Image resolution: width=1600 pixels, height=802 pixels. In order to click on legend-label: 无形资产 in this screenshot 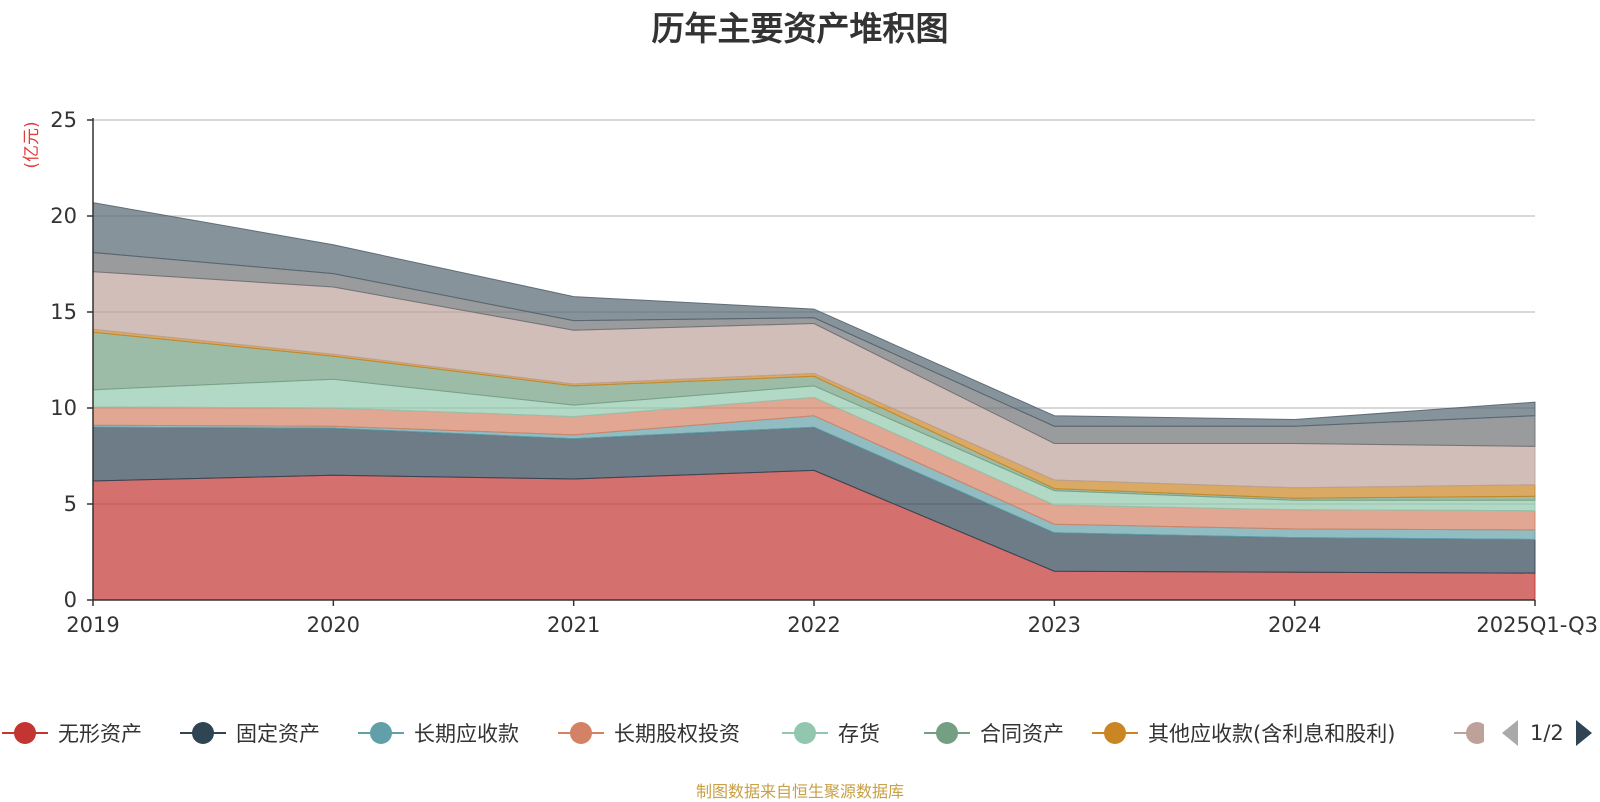, I will do `click(100, 734)`.